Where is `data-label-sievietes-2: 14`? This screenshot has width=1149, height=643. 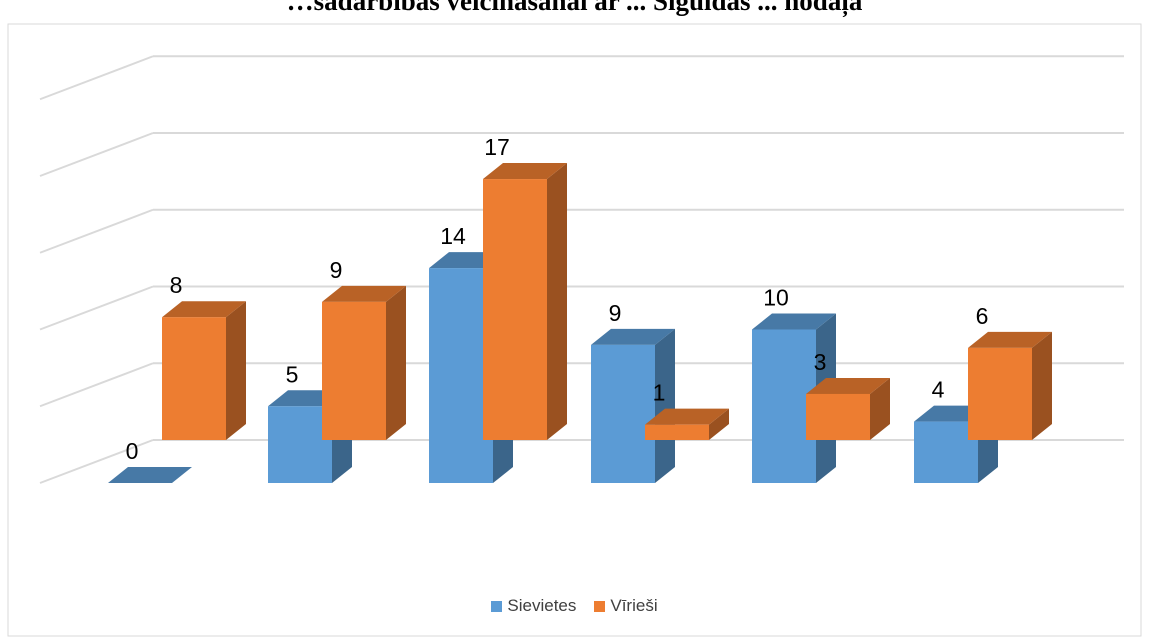 data-label-sievietes-2: 14 is located at coordinates (453, 236).